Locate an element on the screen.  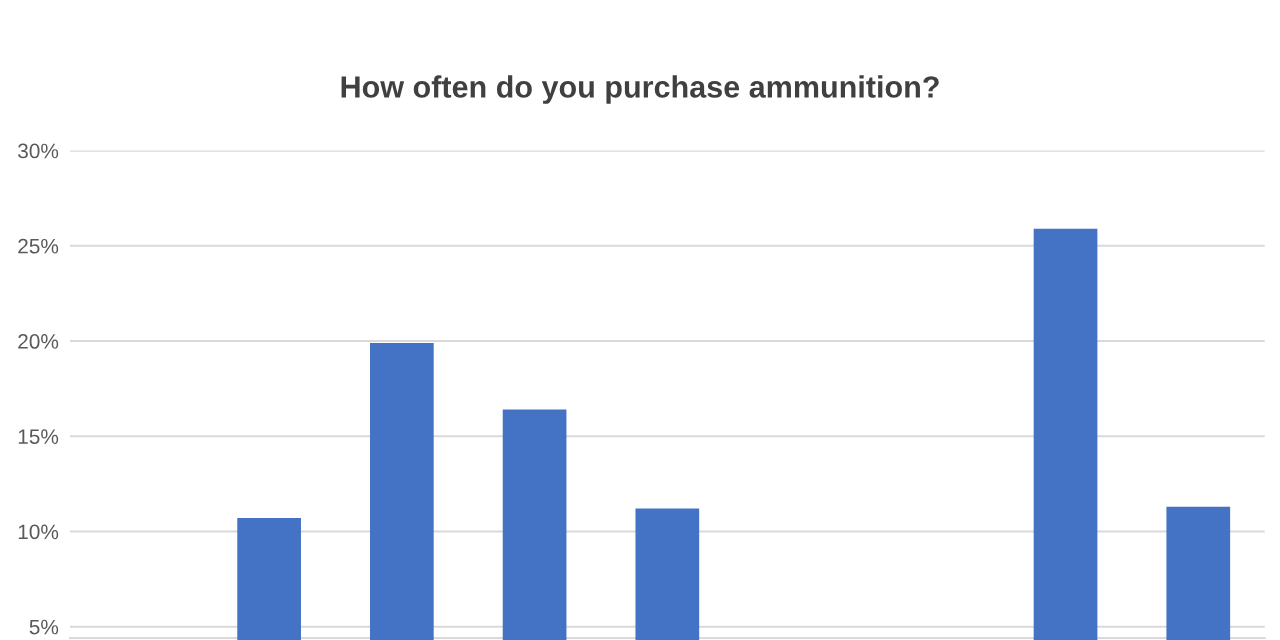
y-tick-label: 20% is located at coordinates (38, 341).